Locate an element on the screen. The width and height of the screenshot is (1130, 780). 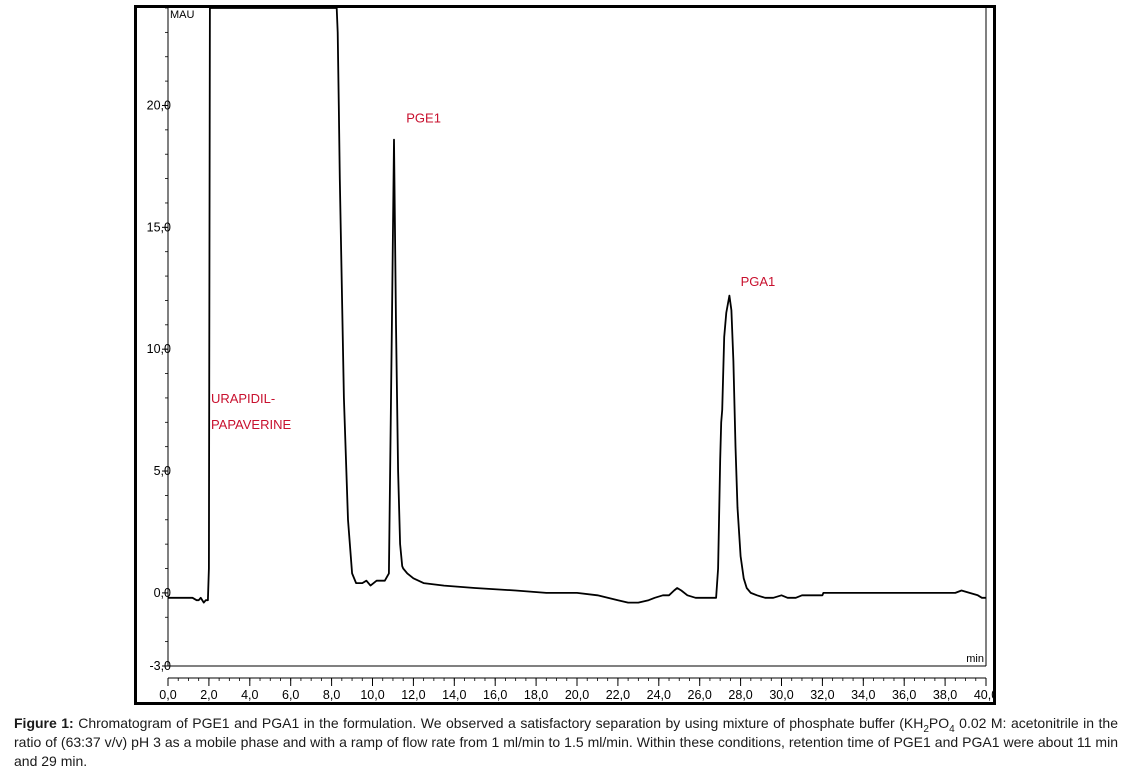
x-tick-label: 22,0 is located at coordinates (618, 695).